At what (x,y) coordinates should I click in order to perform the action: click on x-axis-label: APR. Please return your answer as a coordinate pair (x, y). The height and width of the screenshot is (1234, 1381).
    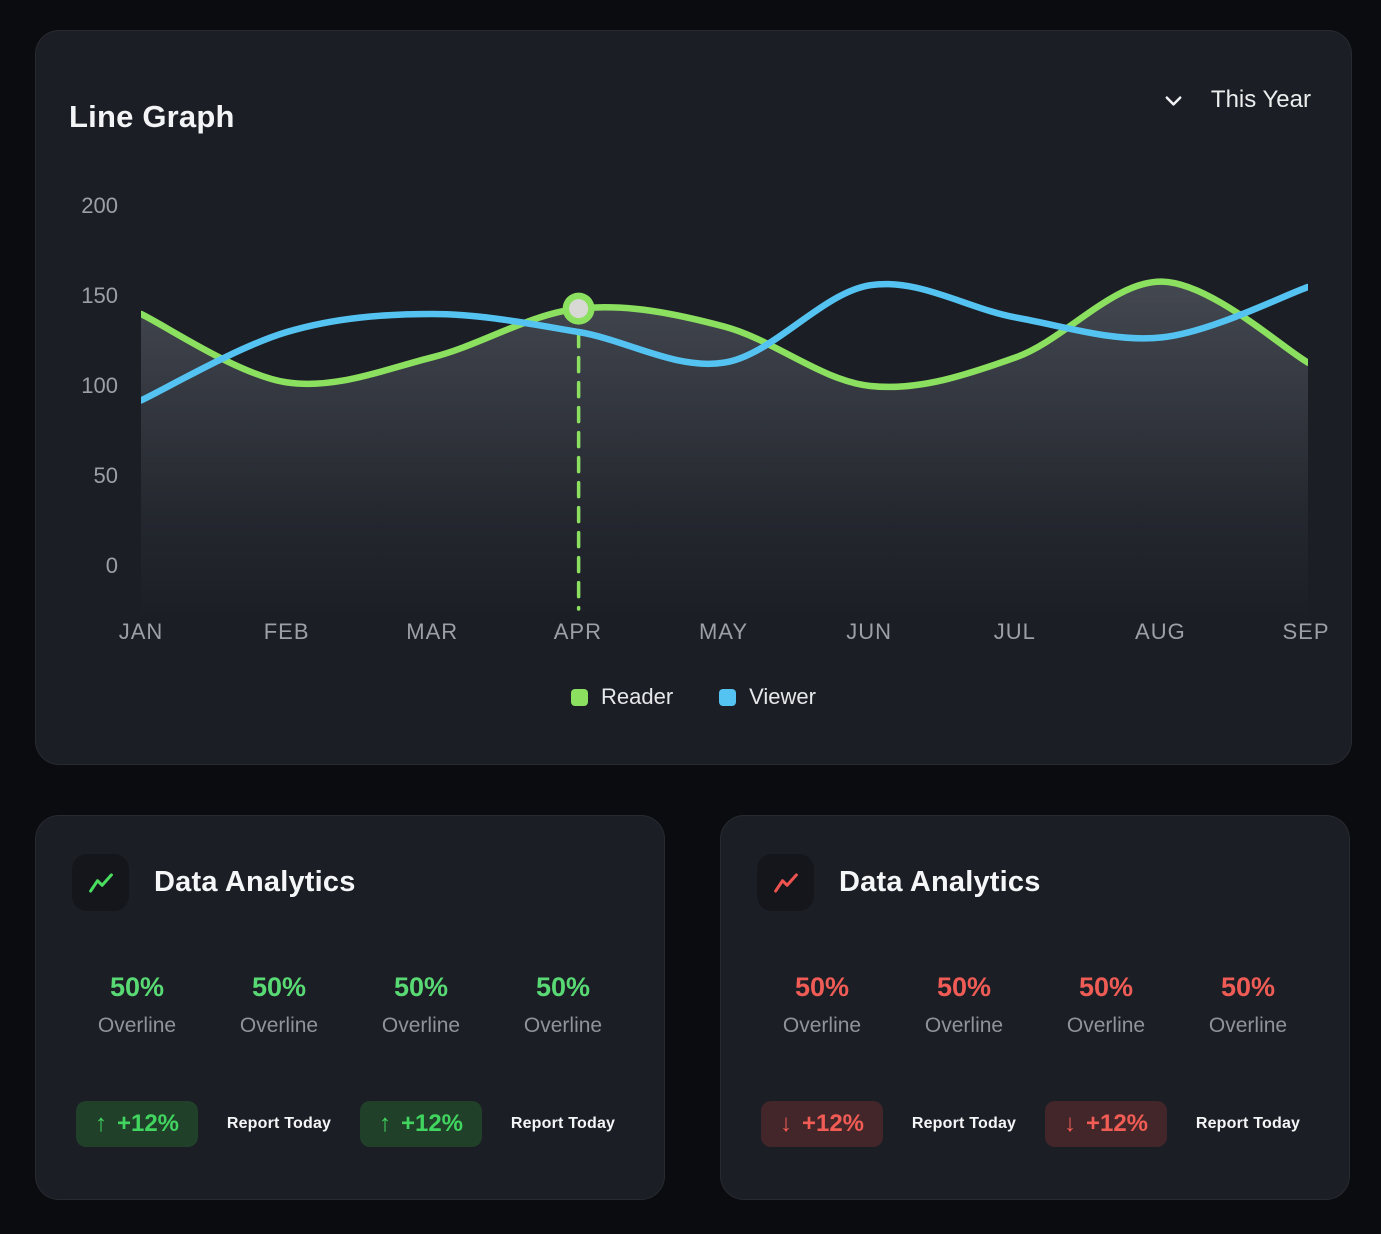
    Looking at the image, I should click on (577, 631).